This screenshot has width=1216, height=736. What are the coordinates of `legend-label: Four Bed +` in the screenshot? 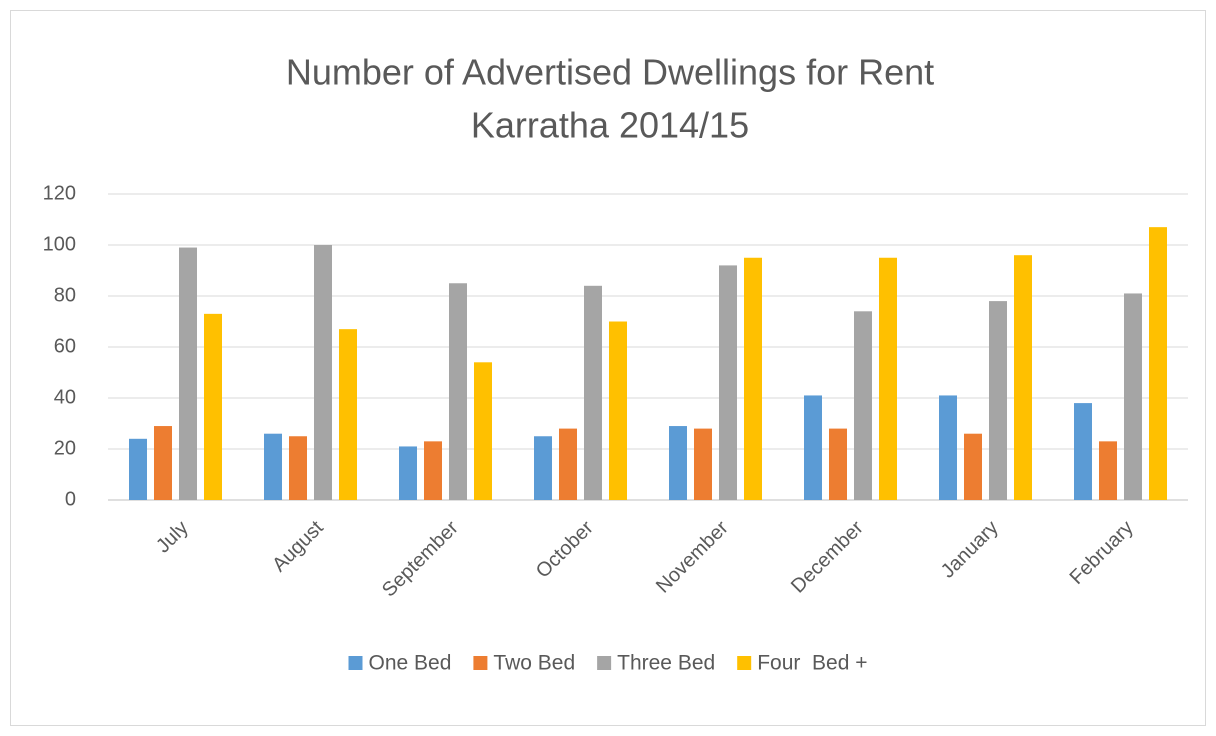 It's located at (812, 663).